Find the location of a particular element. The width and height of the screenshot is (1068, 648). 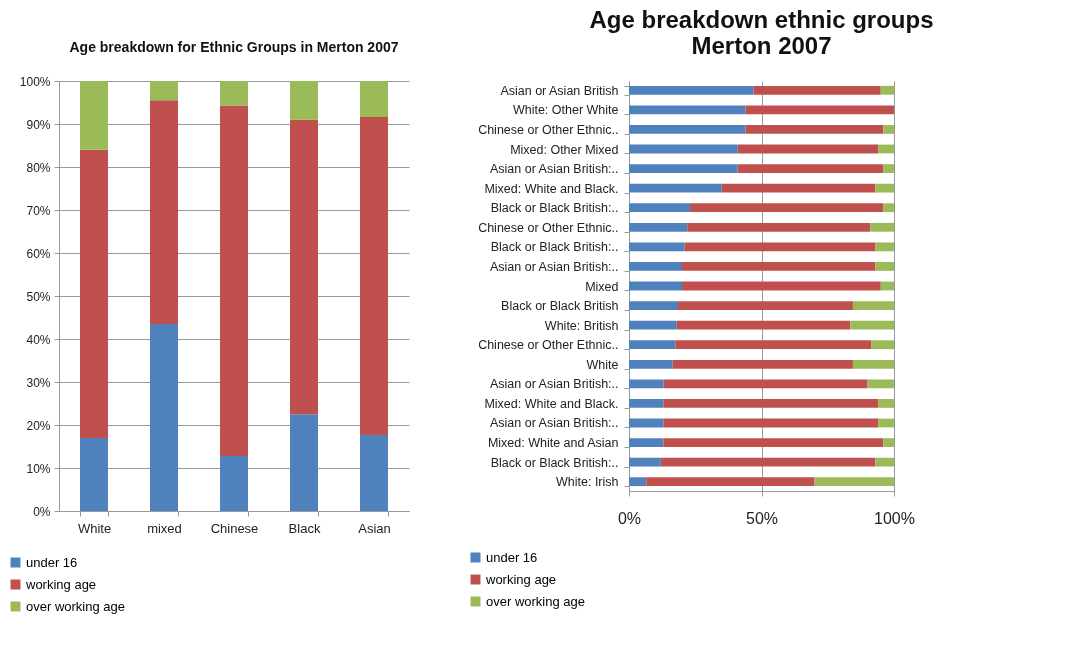

y-tick-label: 100% is located at coordinates (35, 81).